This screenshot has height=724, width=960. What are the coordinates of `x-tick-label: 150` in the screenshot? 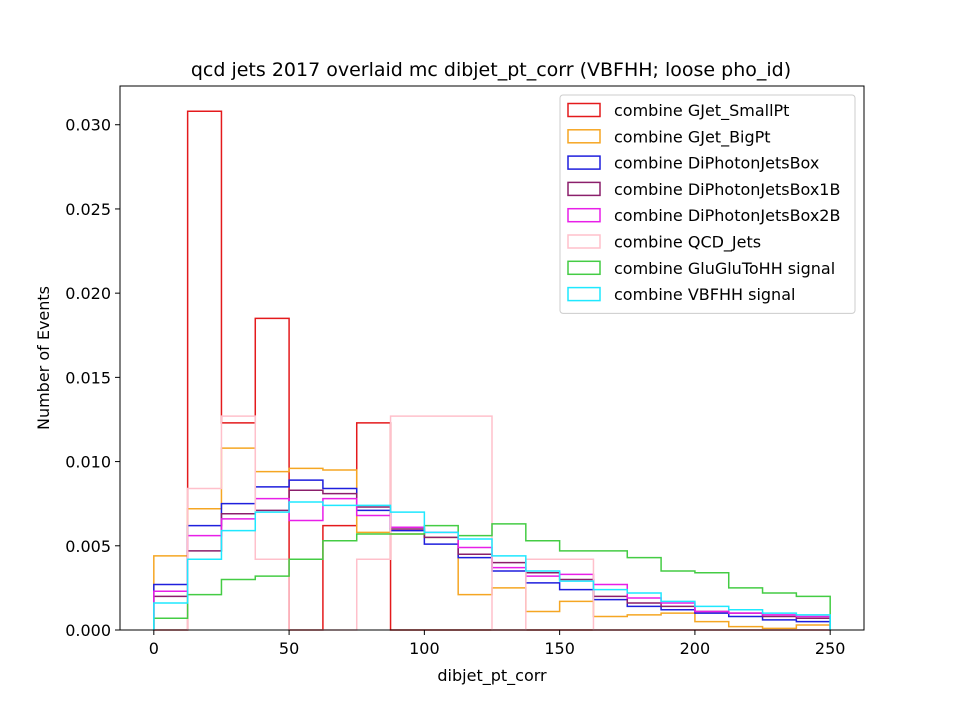 It's located at (559, 648).